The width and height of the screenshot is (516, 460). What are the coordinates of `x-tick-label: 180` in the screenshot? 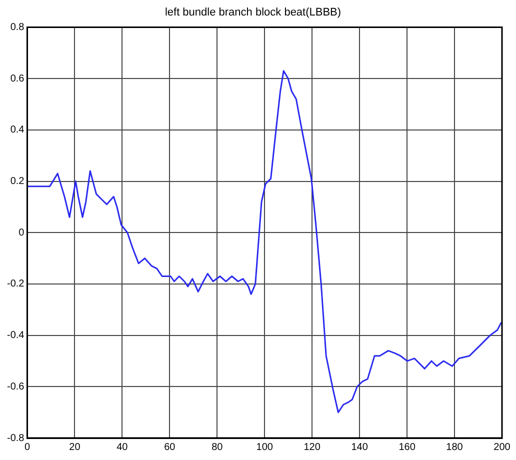 It's located at (455, 447).